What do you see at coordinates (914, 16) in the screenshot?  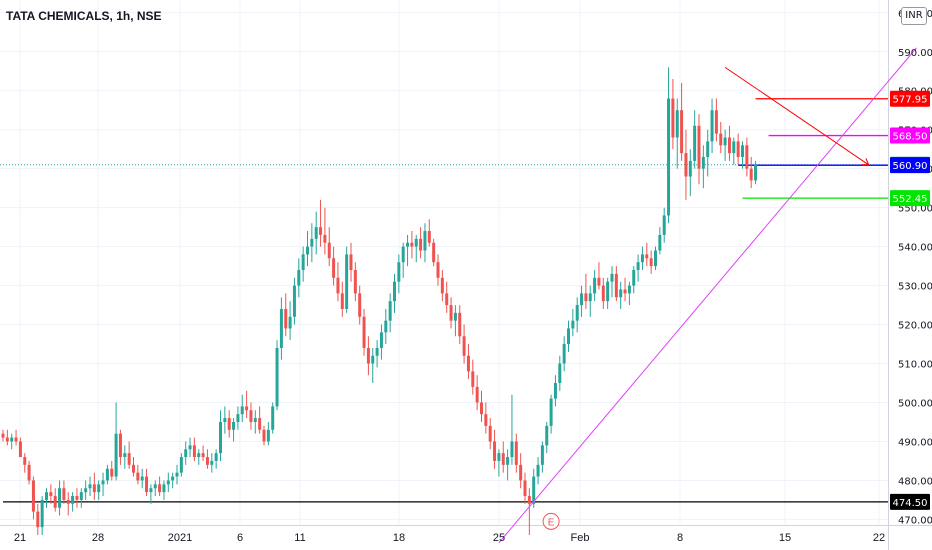 I see `currency-badge: INR` at bounding box center [914, 16].